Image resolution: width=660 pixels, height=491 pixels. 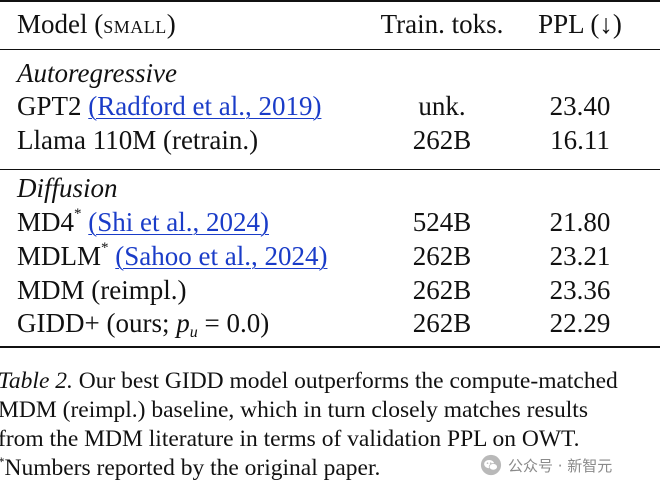 I want to click on header-model: Model (small), so click(x=96, y=24).